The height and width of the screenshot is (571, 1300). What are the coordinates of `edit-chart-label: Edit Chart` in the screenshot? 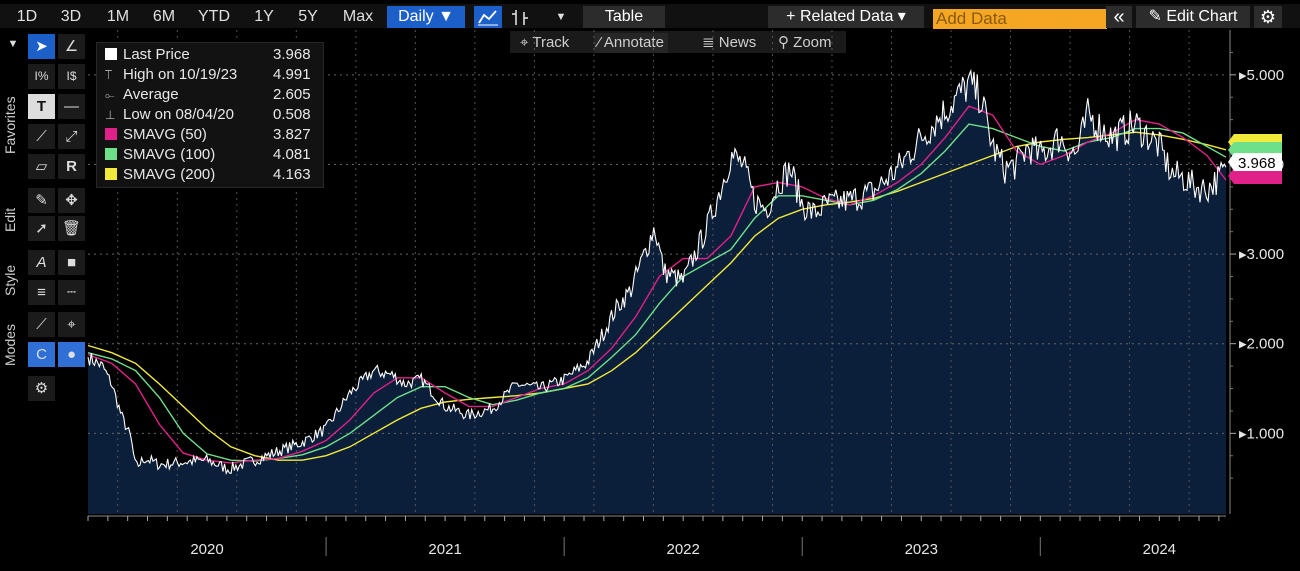 It's located at (1202, 16).